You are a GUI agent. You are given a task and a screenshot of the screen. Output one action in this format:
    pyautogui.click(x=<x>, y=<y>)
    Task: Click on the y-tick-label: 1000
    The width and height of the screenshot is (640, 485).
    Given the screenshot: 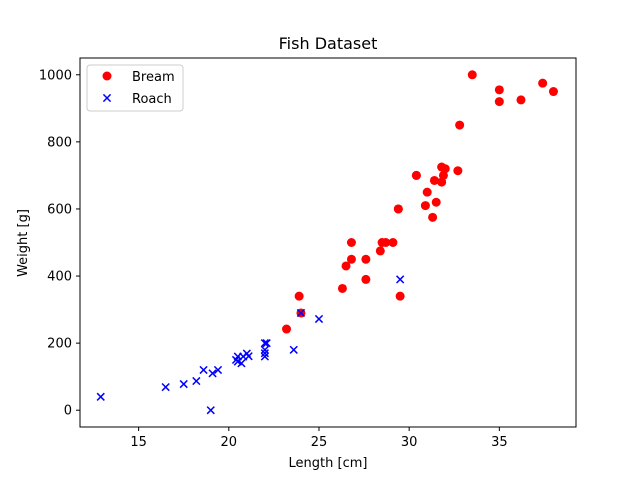 What is the action you would take?
    pyautogui.click(x=55, y=75)
    